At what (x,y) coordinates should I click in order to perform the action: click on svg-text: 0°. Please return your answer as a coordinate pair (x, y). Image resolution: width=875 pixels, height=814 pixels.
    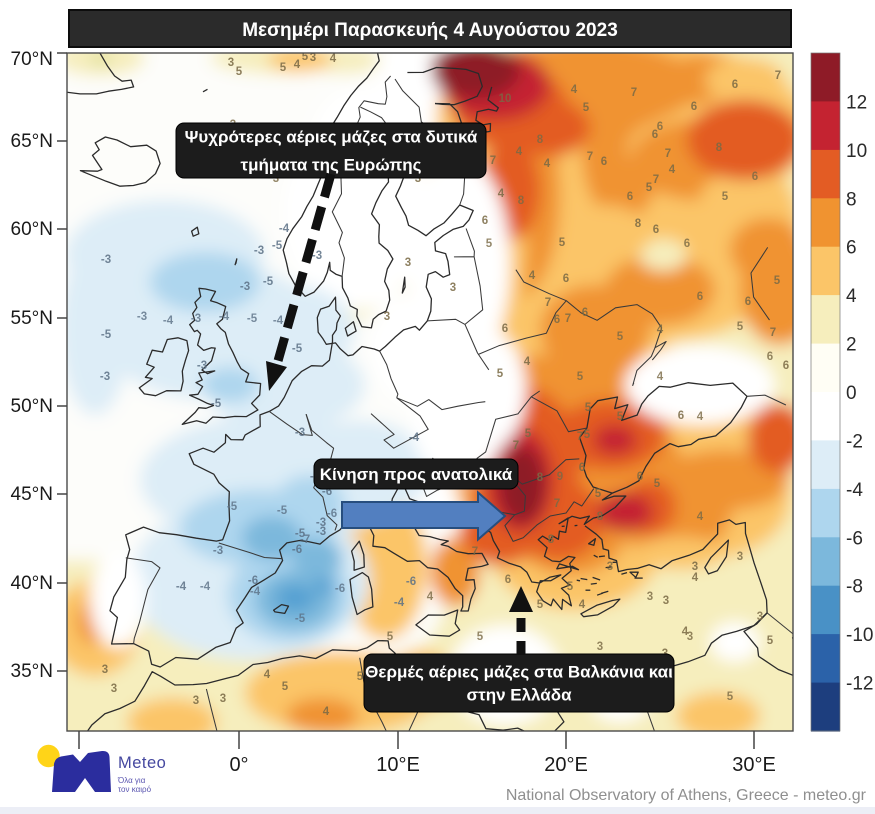
    Looking at the image, I should click on (238, 765).